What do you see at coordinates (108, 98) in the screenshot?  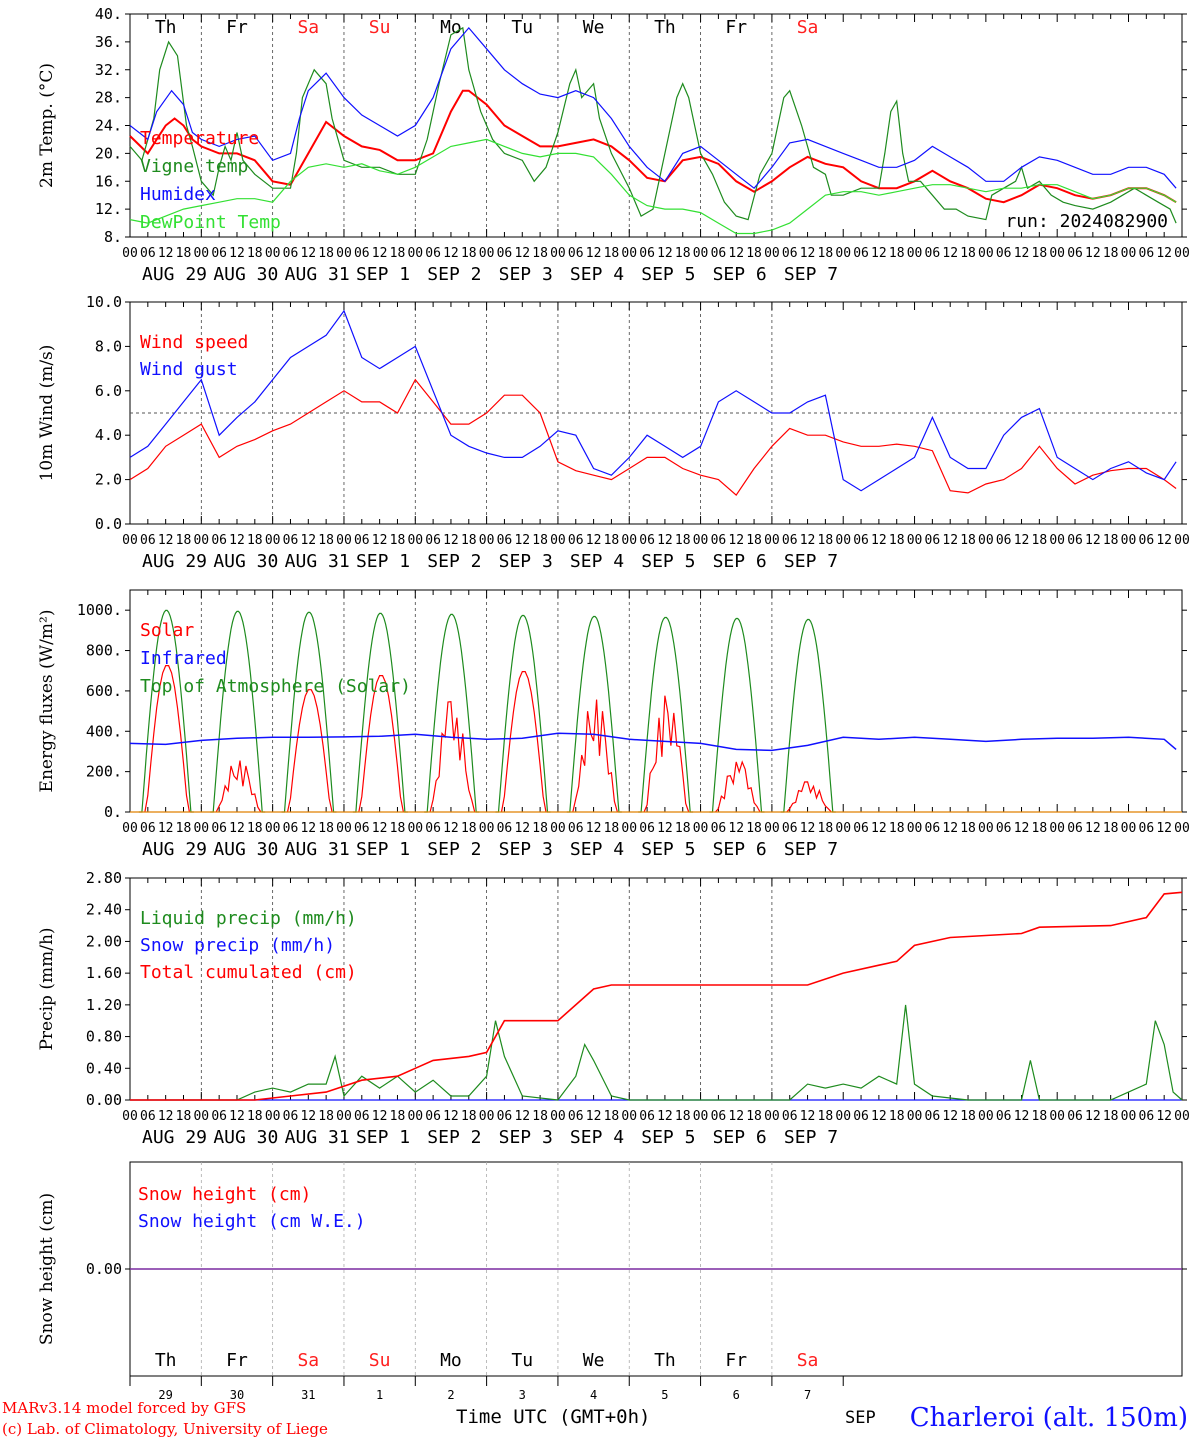 I see `y-tick-label: 28.` at bounding box center [108, 98].